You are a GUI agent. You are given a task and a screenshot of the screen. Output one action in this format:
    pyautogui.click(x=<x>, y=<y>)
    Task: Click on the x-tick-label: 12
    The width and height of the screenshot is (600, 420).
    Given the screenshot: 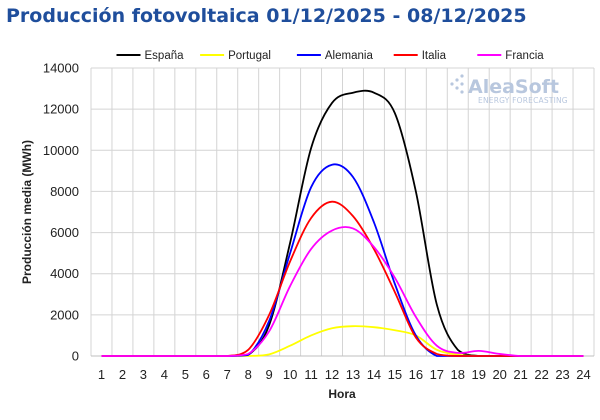 What is the action you would take?
    pyautogui.click(x=332, y=374)
    